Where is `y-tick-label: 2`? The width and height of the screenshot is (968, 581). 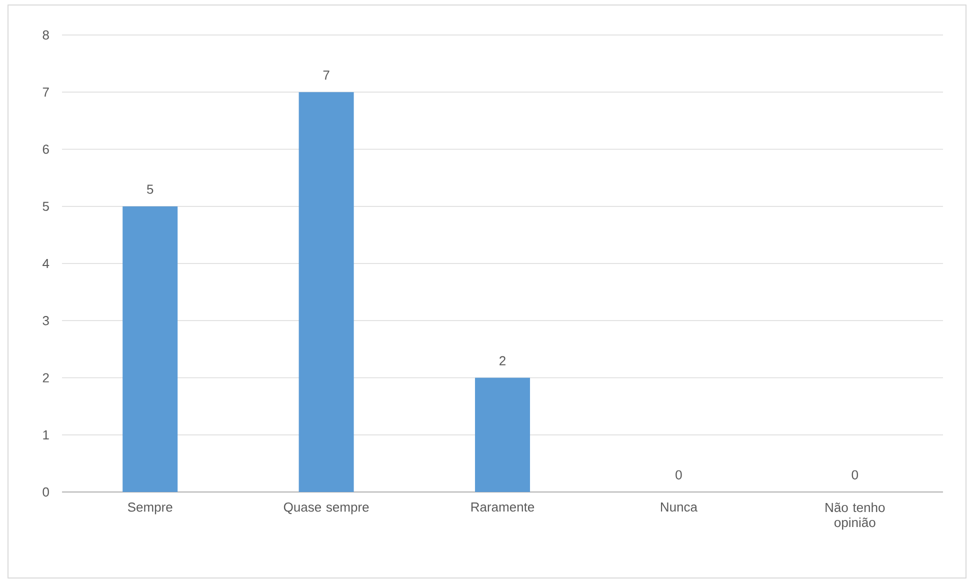 y-tick-label: 2 is located at coordinates (45, 377).